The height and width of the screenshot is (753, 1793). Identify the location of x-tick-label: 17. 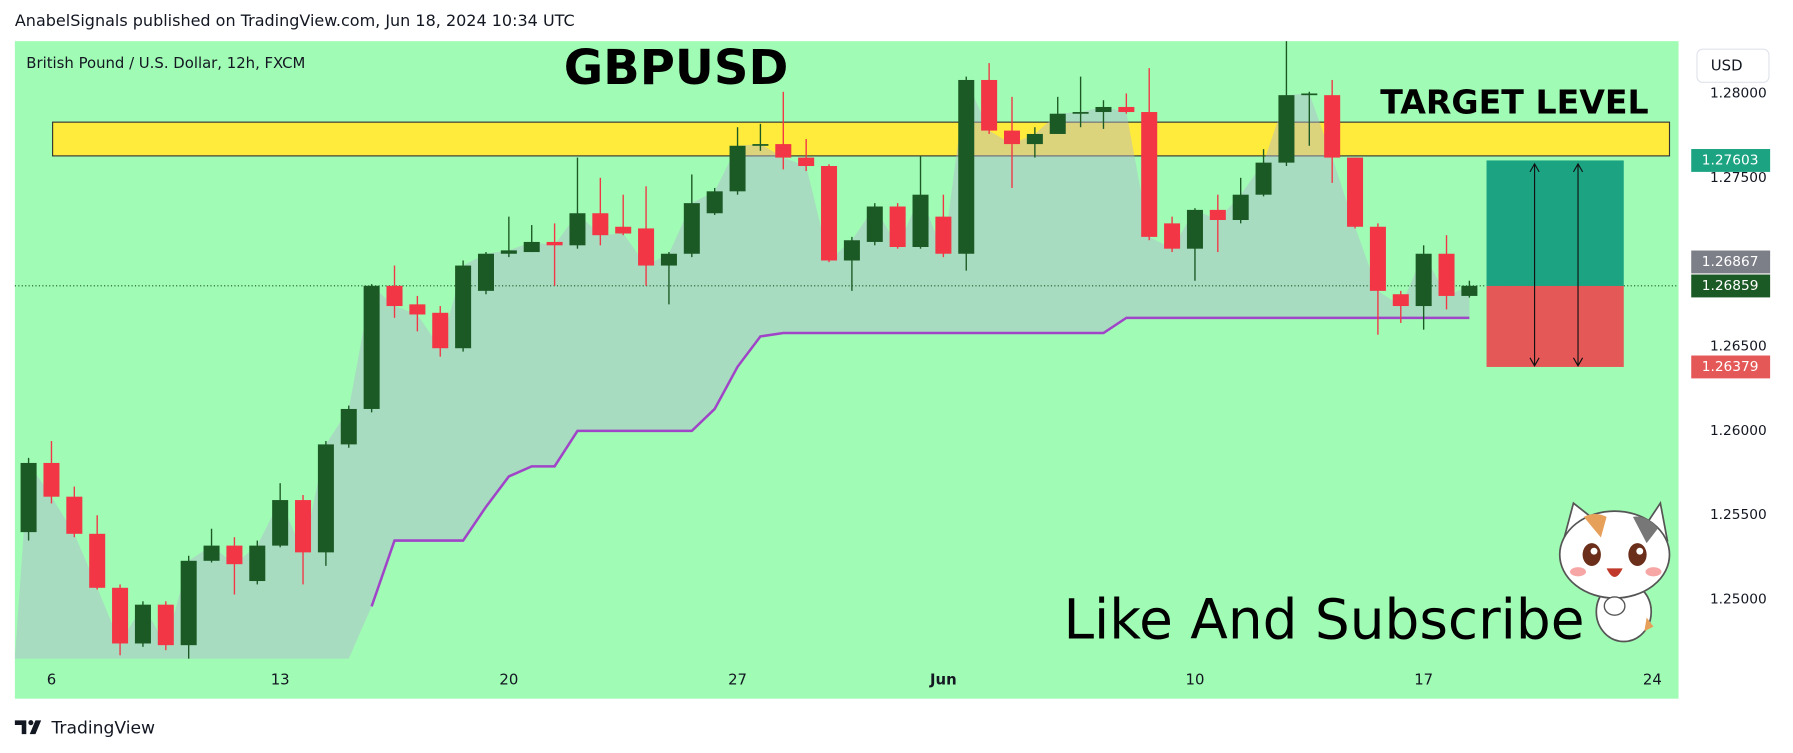
(1423, 679).